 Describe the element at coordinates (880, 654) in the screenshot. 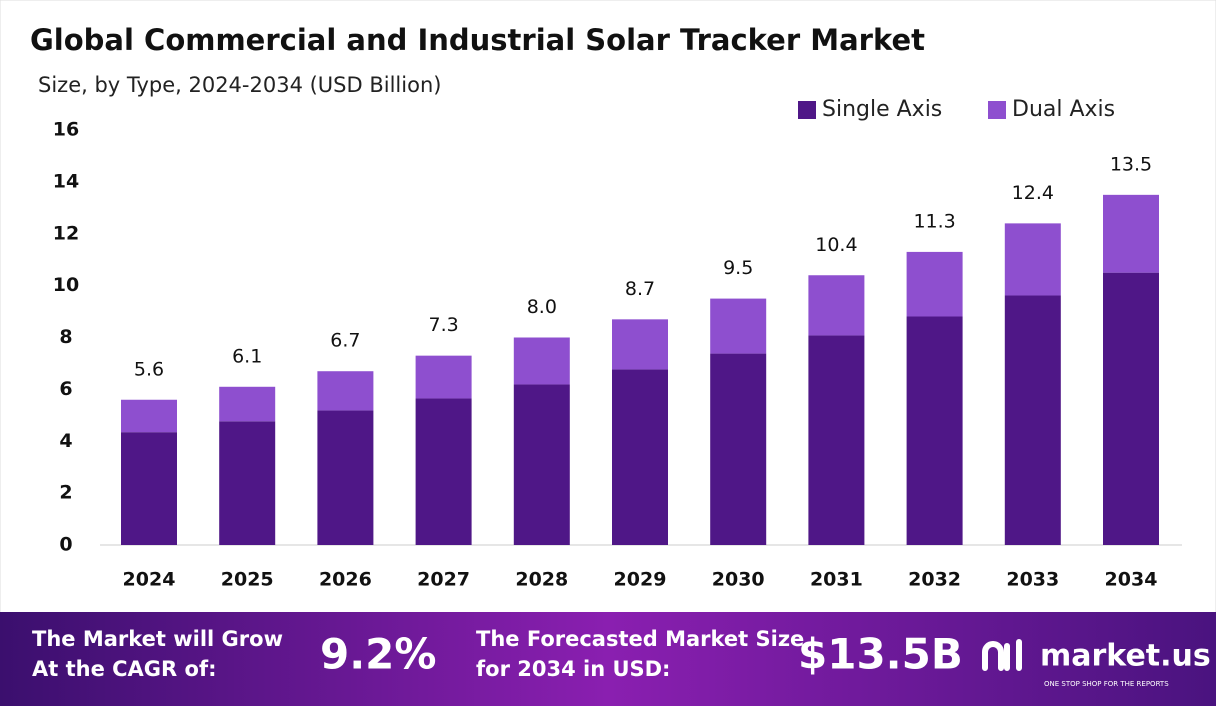

I see `forecast-value: $13.5B` at that location.